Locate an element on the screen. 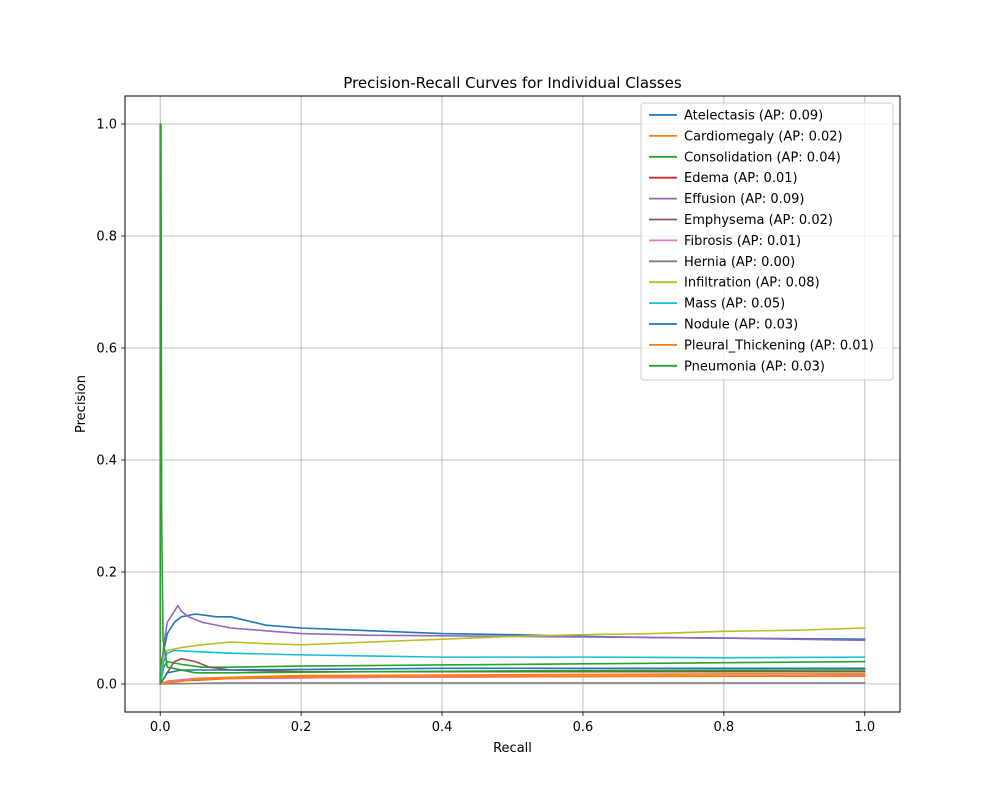 This screenshot has width=1000, height=800. legend-label-12: Pneumonia (AP: 0.03) is located at coordinates (754, 366).